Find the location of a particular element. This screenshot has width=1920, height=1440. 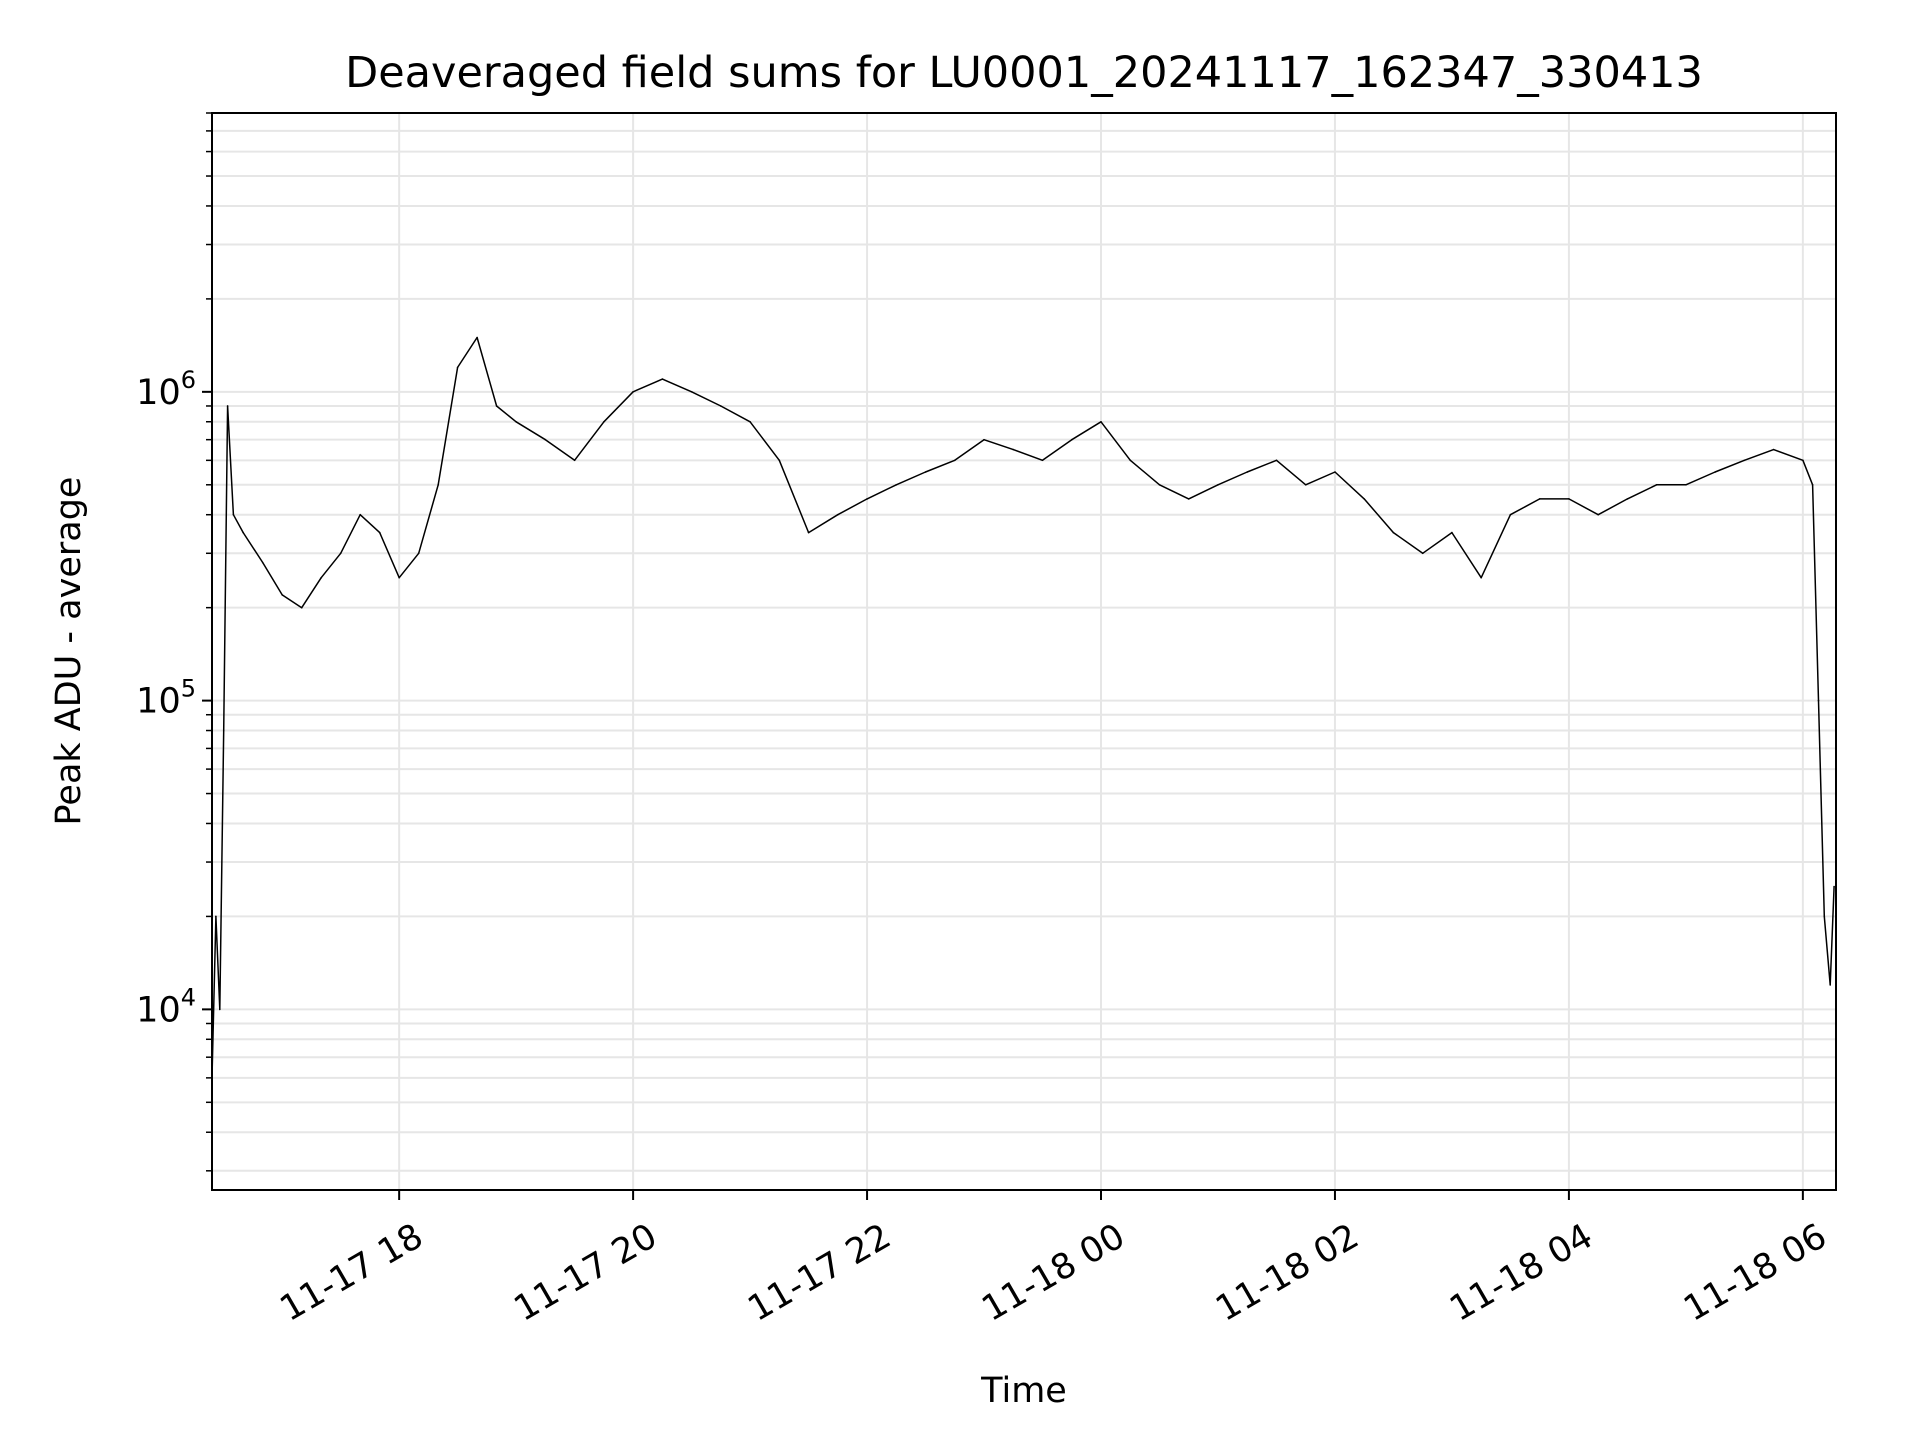

y-axis-ticks: 10⁴ 10⁵ 10⁶ is located at coordinates (174, 642).